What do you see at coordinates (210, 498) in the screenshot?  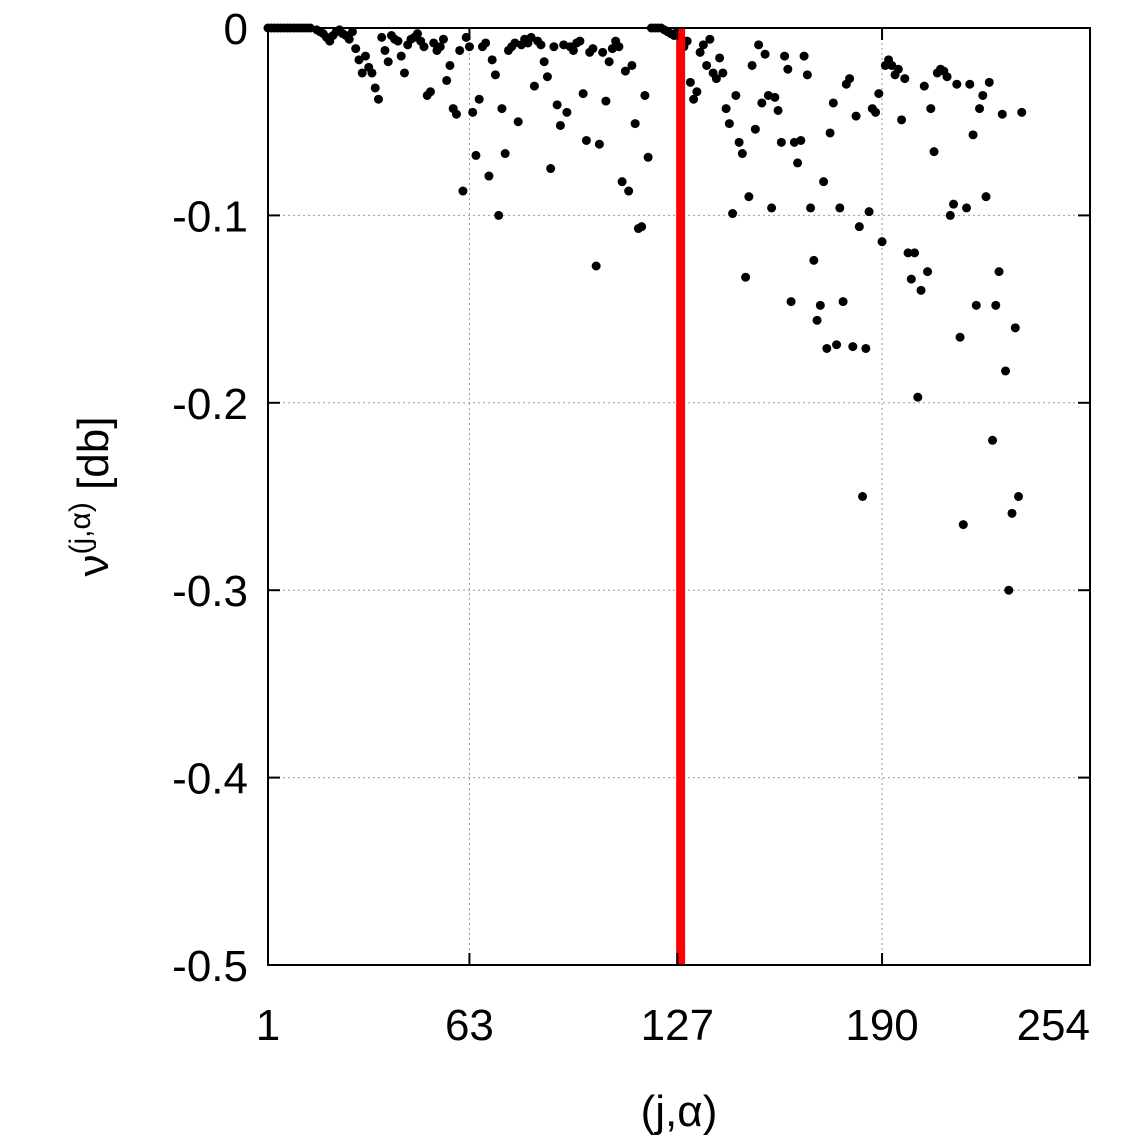 I see `y-tick-labels: 0 -0.1 -0.2 -0.3 -0.4 -0.5` at bounding box center [210, 498].